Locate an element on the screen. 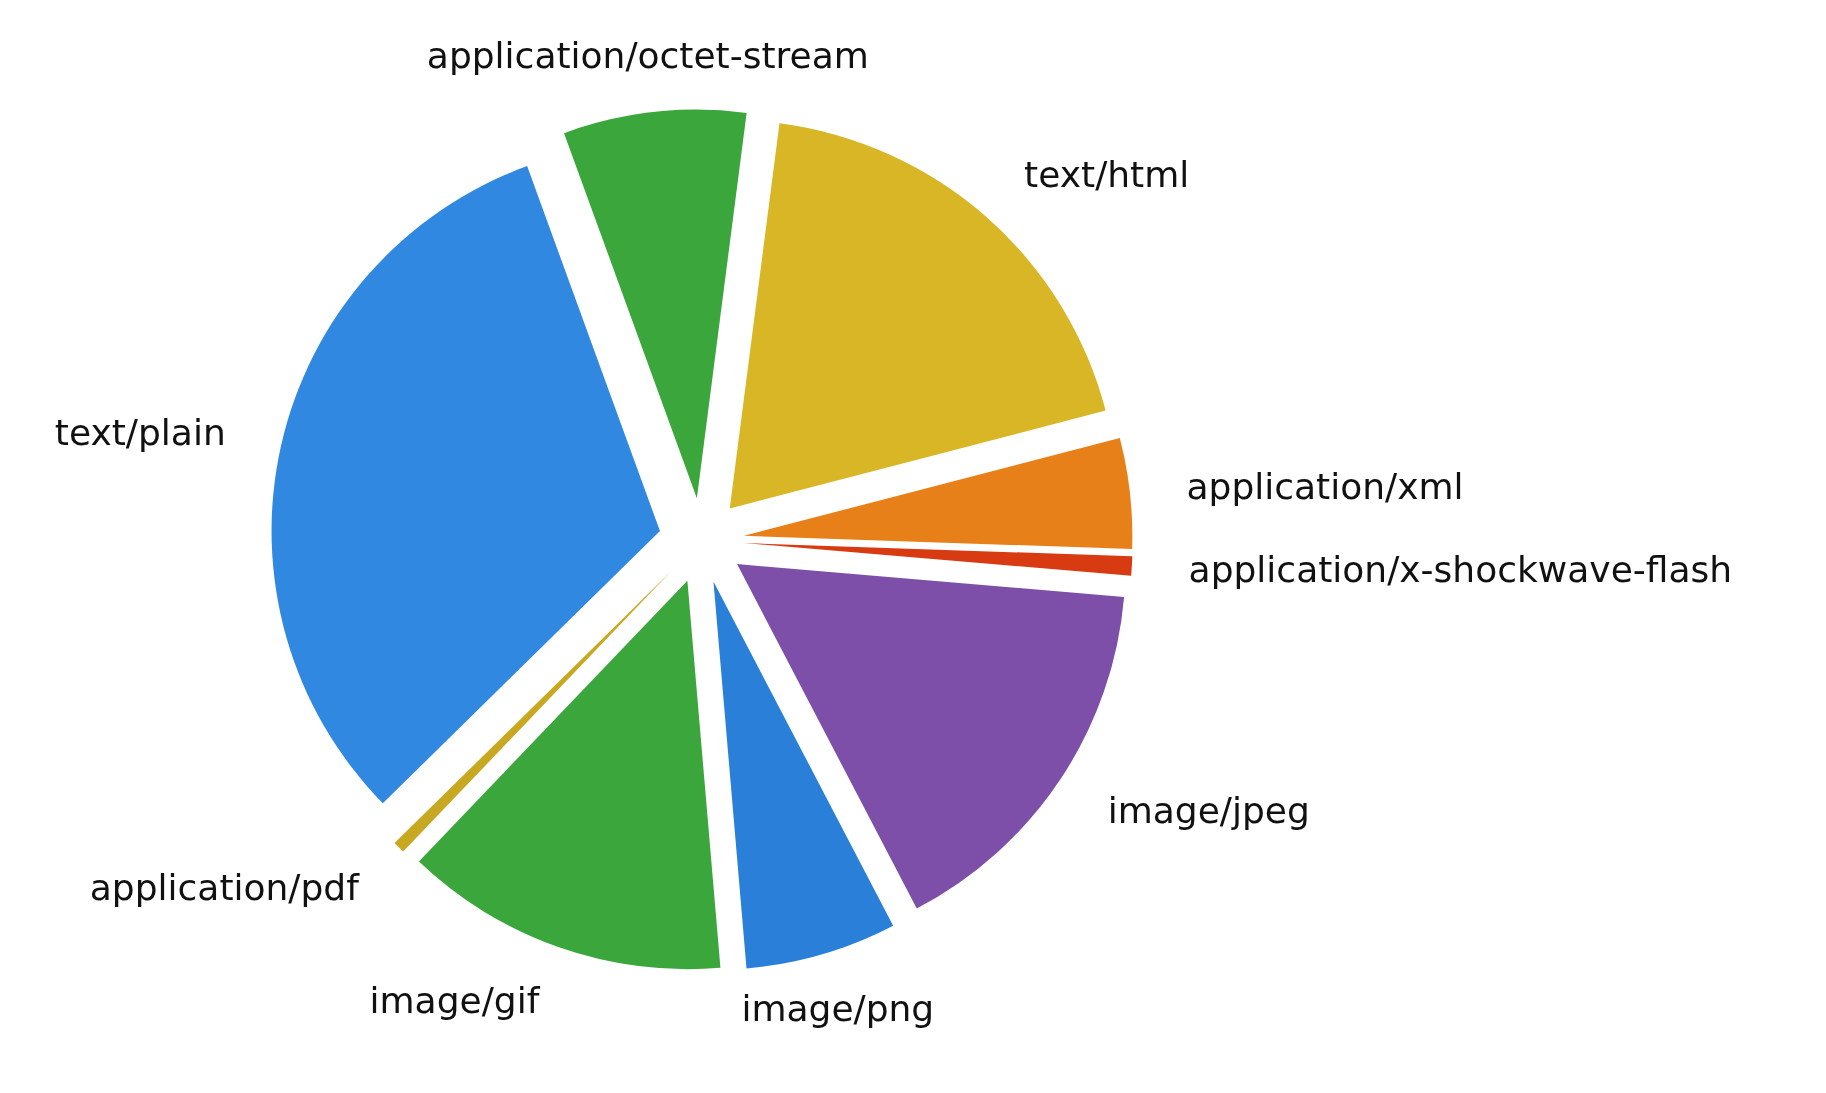 The height and width of the screenshot is (1093, 1826). slice-label: image/jpeg is located at coordinates (1208, 811).